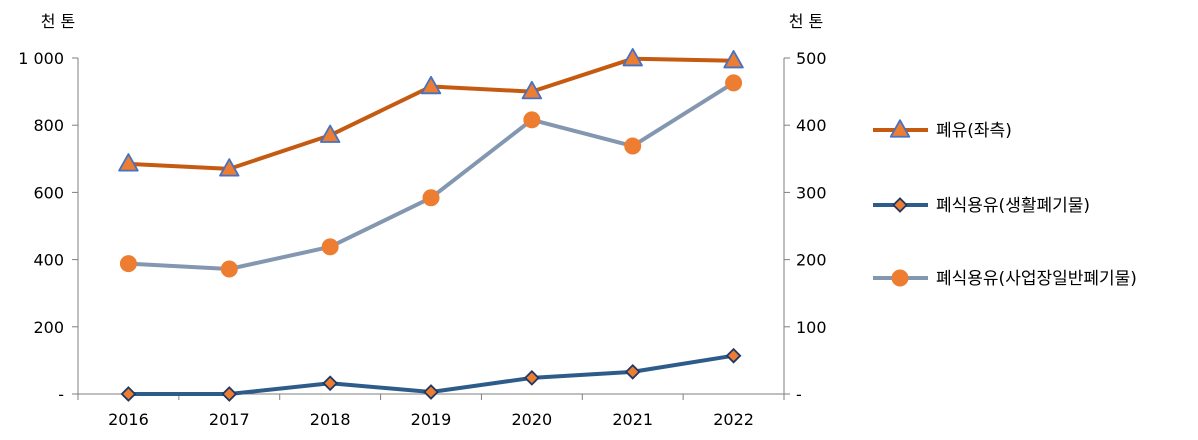 The width and height of the screenshot is (1198, 440). Describe the element at coordinates (61, 394) in the screenshot. I see `left-tick-label: -` at that location.